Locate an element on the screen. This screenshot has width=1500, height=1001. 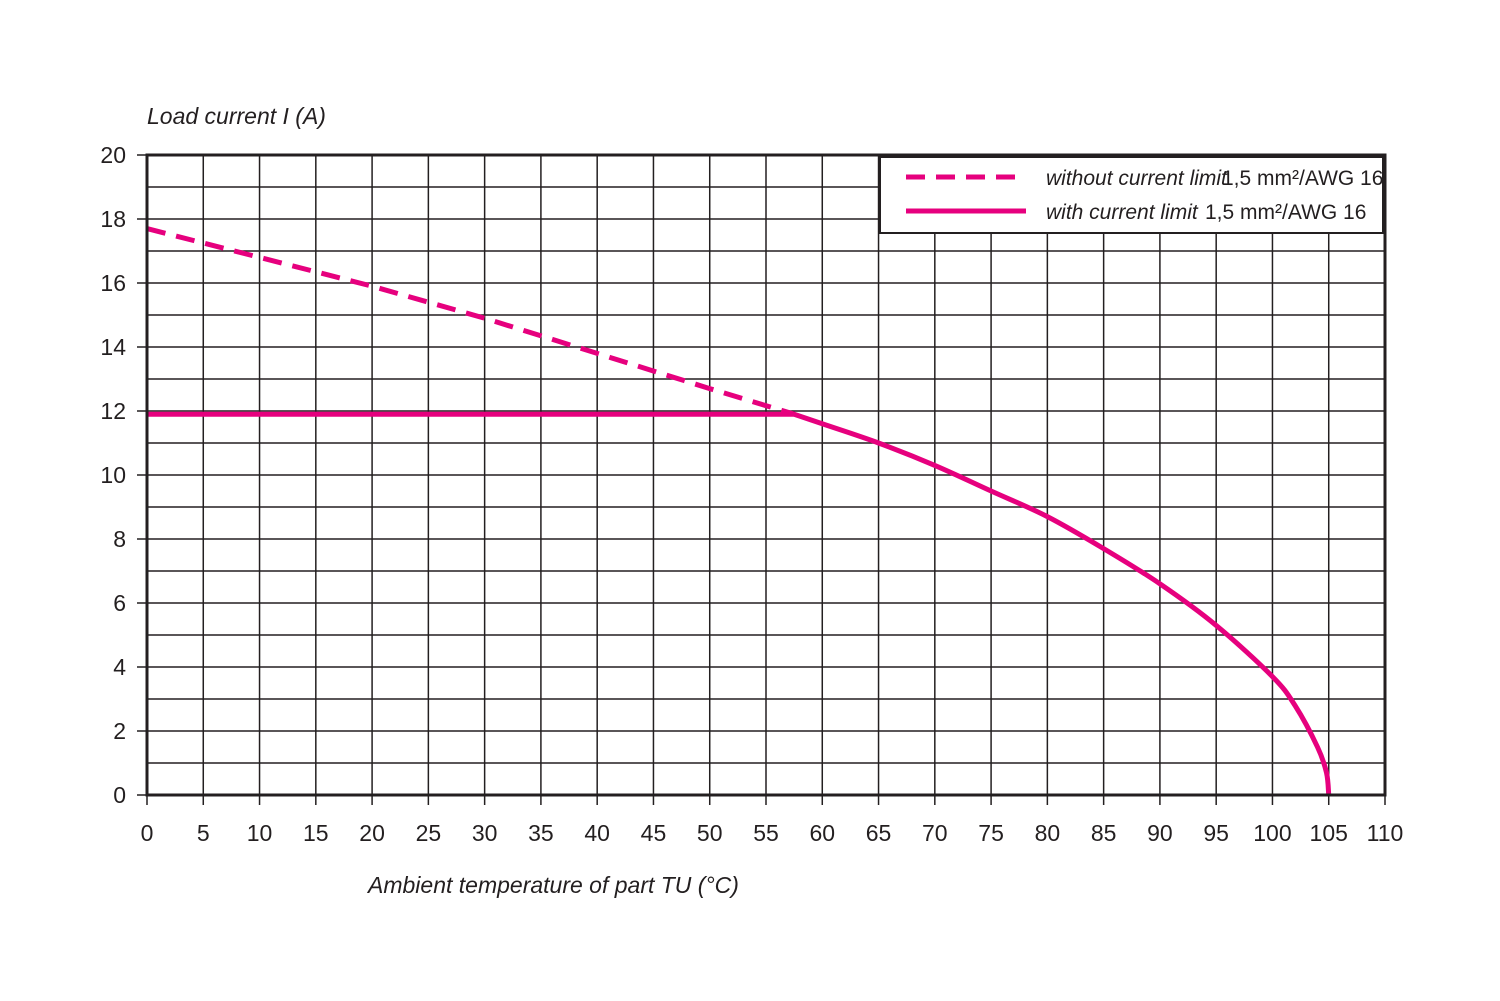
x-tick-label: 5 is located at coordinates (203, 833).